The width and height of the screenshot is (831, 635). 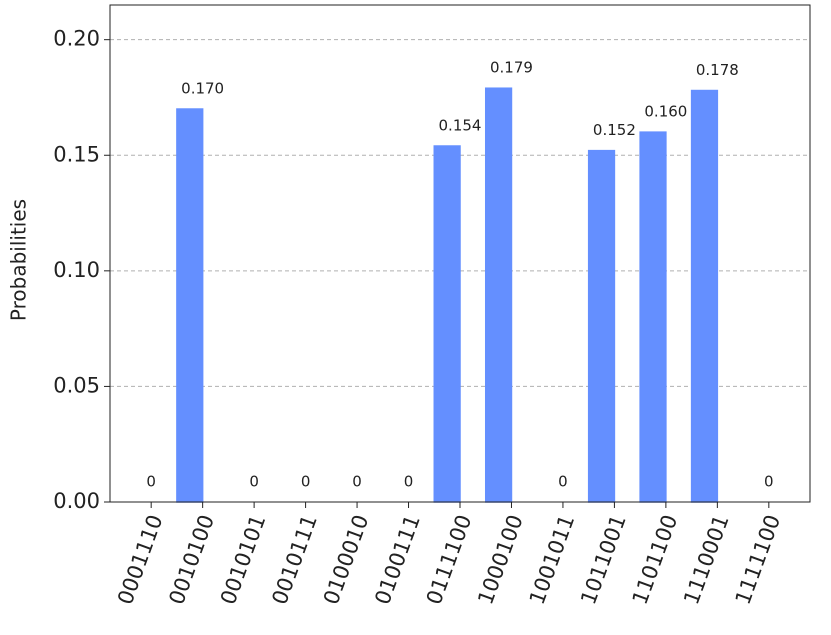 What do you see at coordinates (76, 385) in the screenshot?
I see `y-tick-label: 0.05` at bounding box center [76, 385].